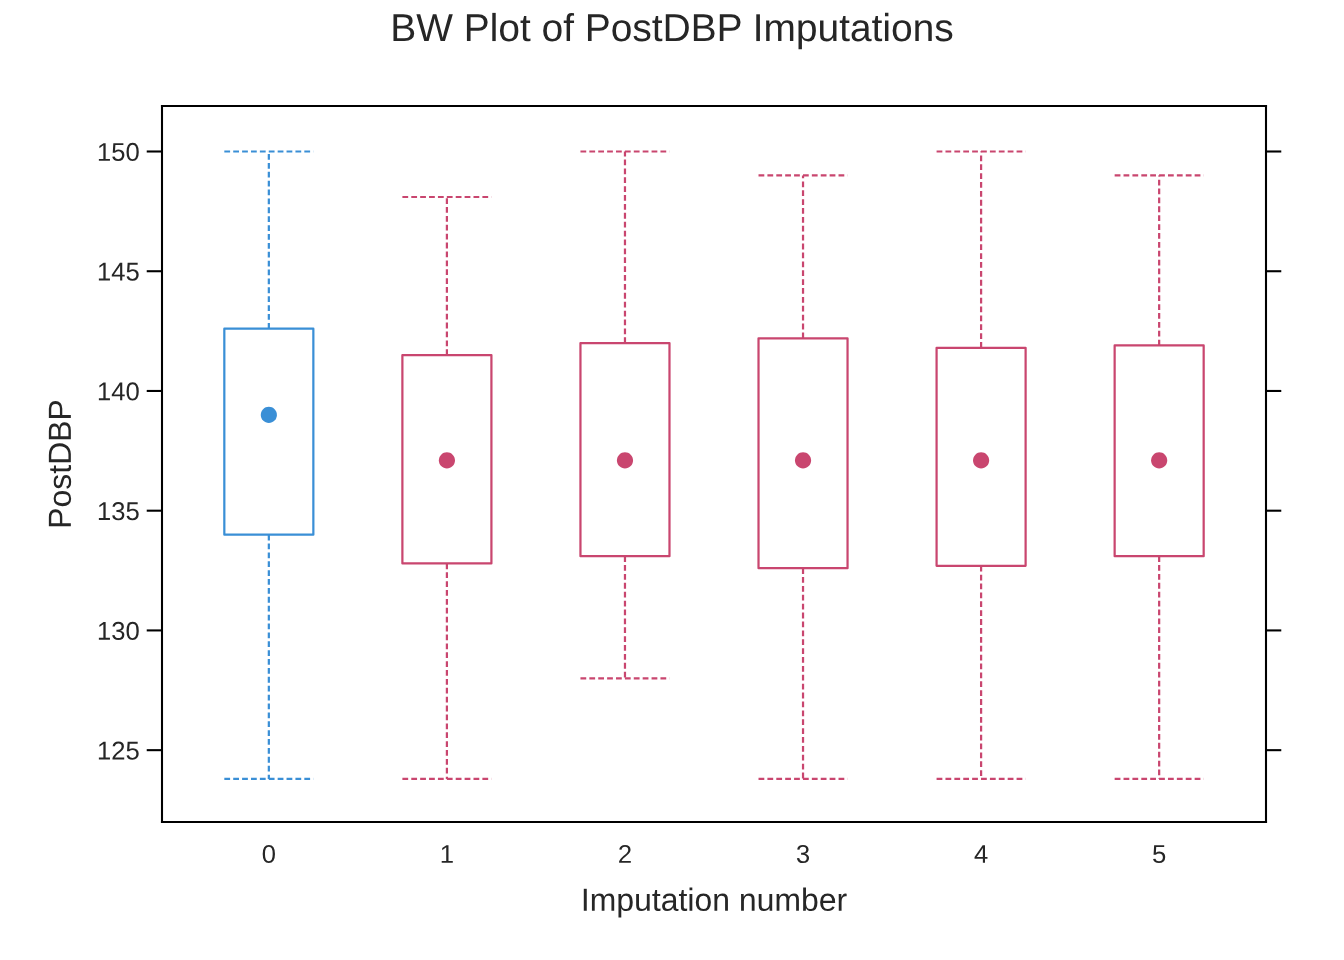  Describe the element at coordinates (118, 391) in the screenshot. I see `y-tick-label: 140` at that location.